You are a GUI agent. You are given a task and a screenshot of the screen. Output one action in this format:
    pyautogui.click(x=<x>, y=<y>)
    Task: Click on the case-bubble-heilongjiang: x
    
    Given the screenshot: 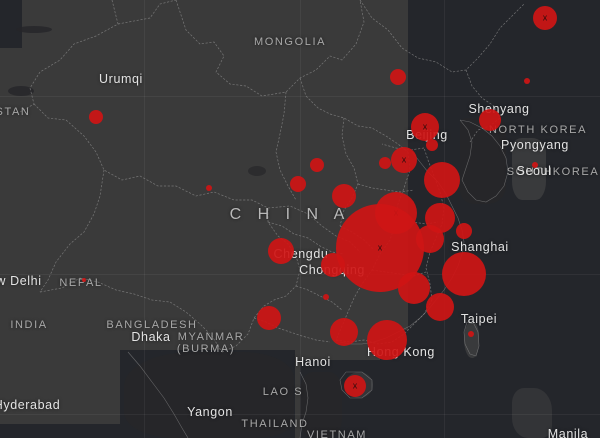 What is the action you would take?
    pyautogui.click(x=545, y=18)
    